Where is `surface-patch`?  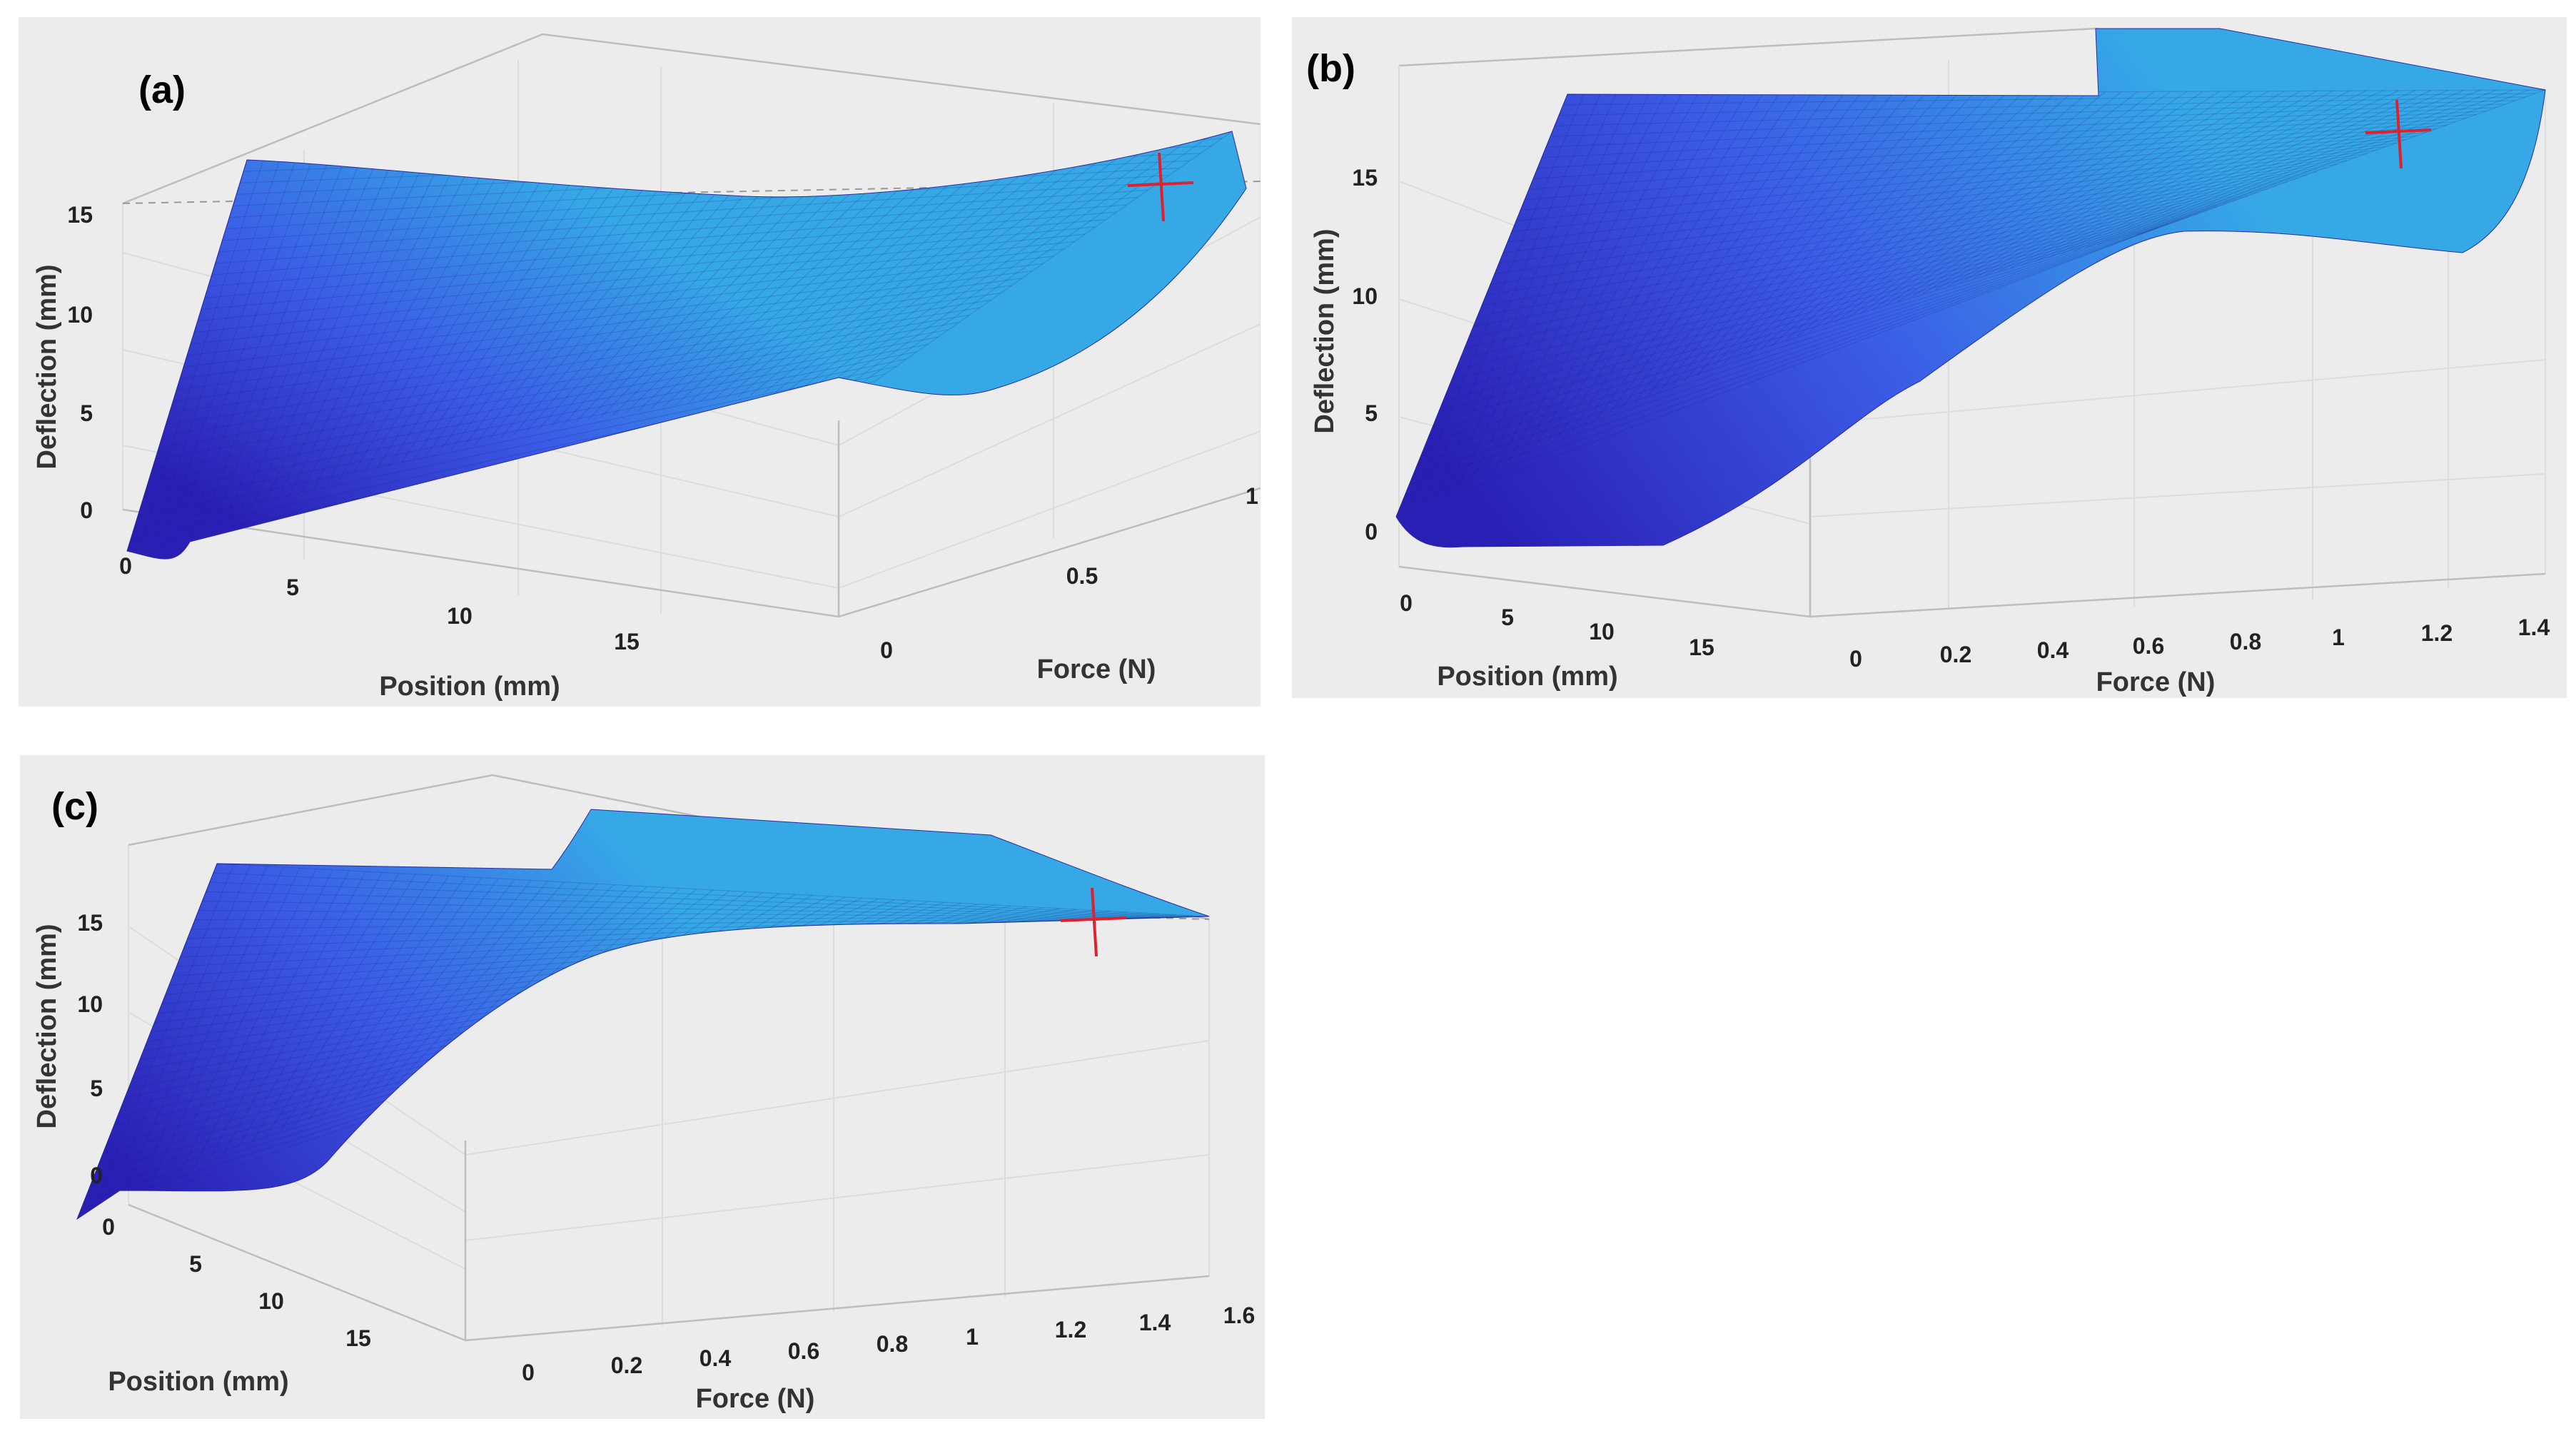
surface-patch is located at coordinates (643, 1014).